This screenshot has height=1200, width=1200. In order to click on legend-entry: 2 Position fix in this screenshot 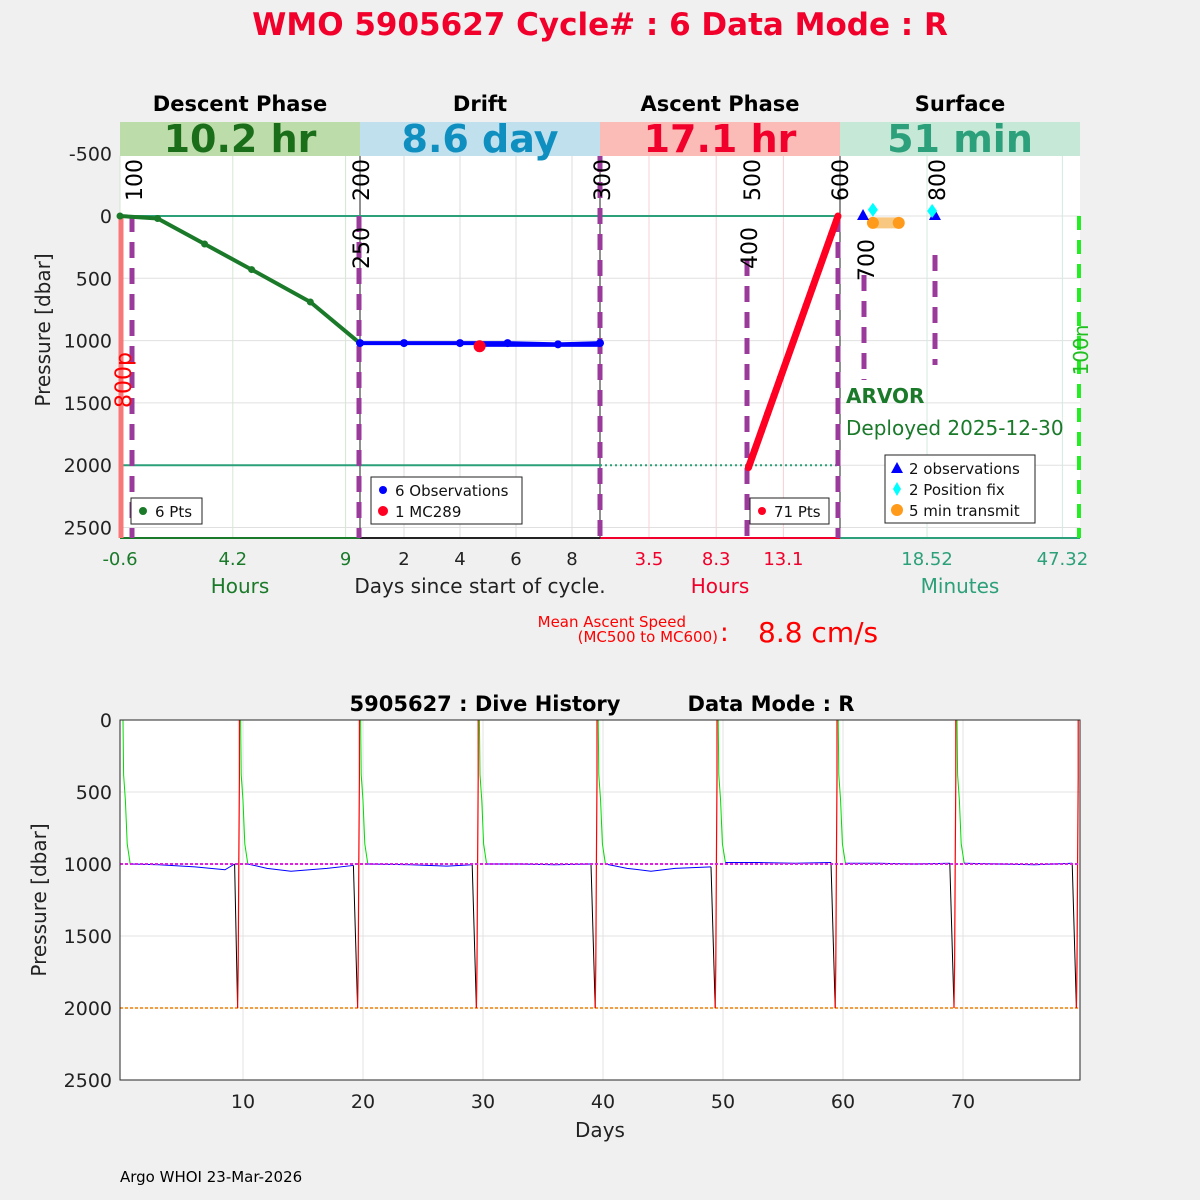, I will do `click(957, 490)`.